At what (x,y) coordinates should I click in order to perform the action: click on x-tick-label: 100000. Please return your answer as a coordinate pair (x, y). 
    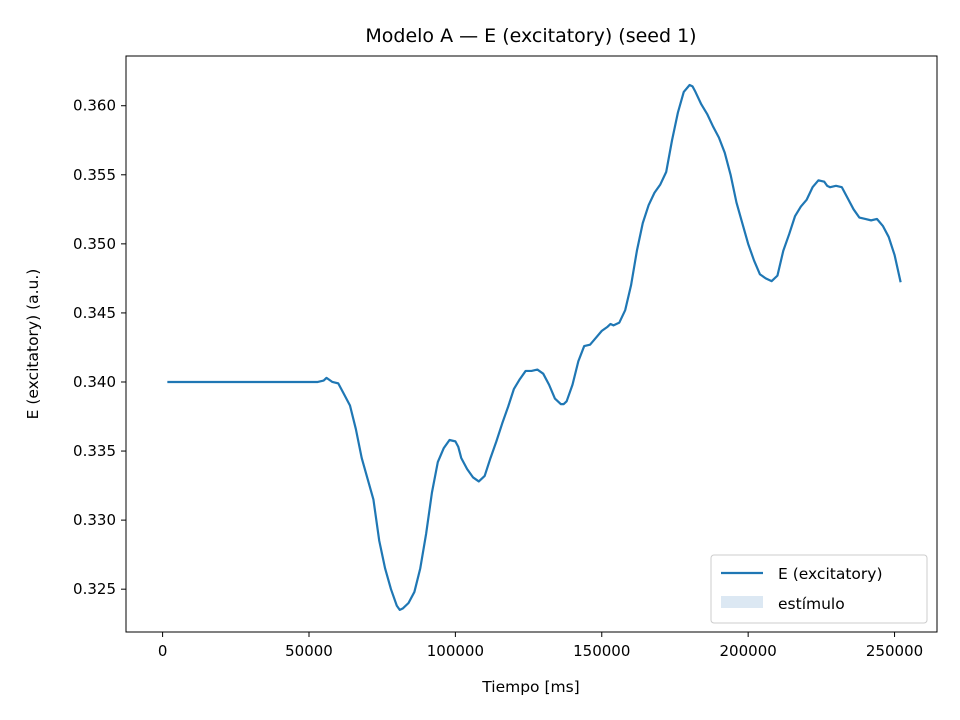
    Looking at the image, I should click on (455, 651).